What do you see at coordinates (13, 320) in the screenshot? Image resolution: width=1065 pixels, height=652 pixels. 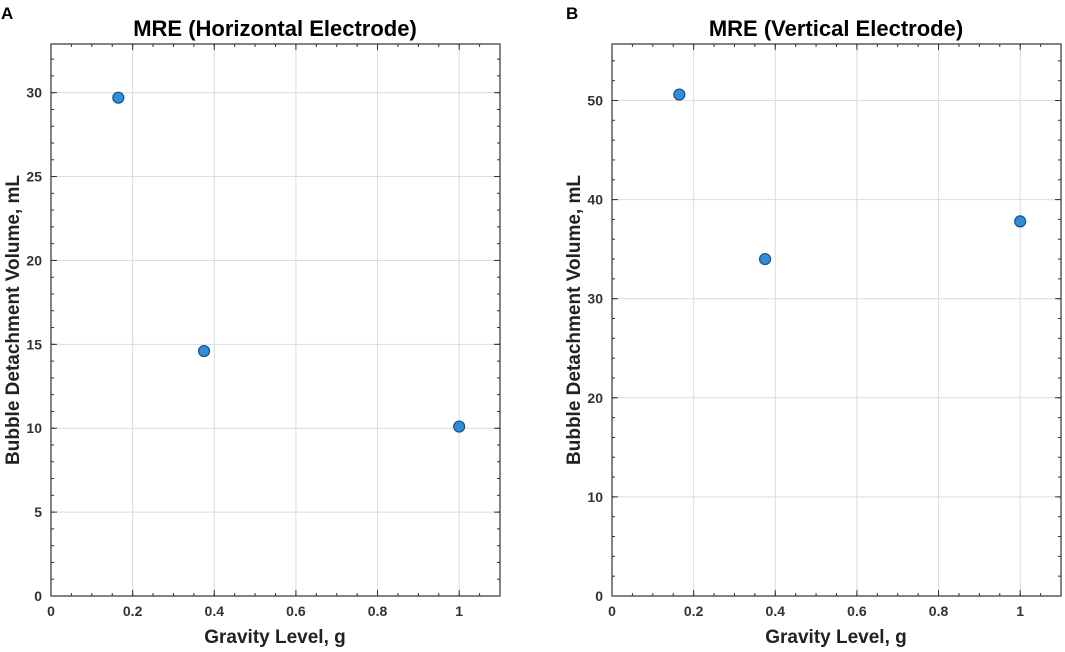 I see `y-axis-label-a: Bubble Detachment Volume, mL` at bounding box center [13, 320].